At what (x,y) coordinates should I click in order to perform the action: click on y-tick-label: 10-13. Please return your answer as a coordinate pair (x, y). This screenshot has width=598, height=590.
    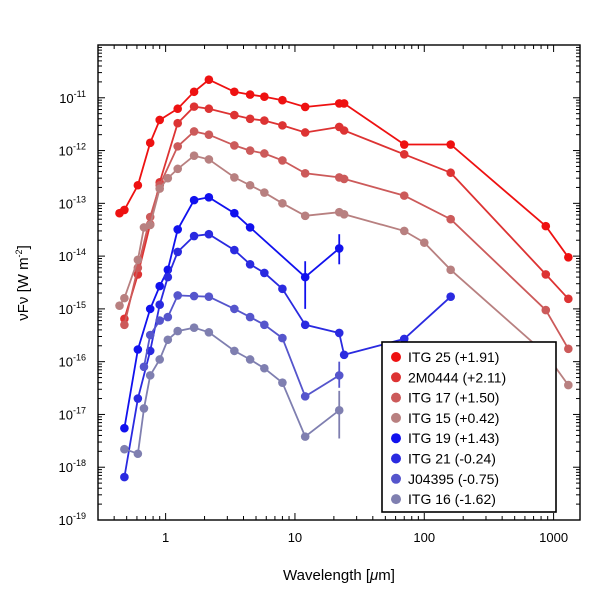
    Looking at the image, I should click on (72, 202).